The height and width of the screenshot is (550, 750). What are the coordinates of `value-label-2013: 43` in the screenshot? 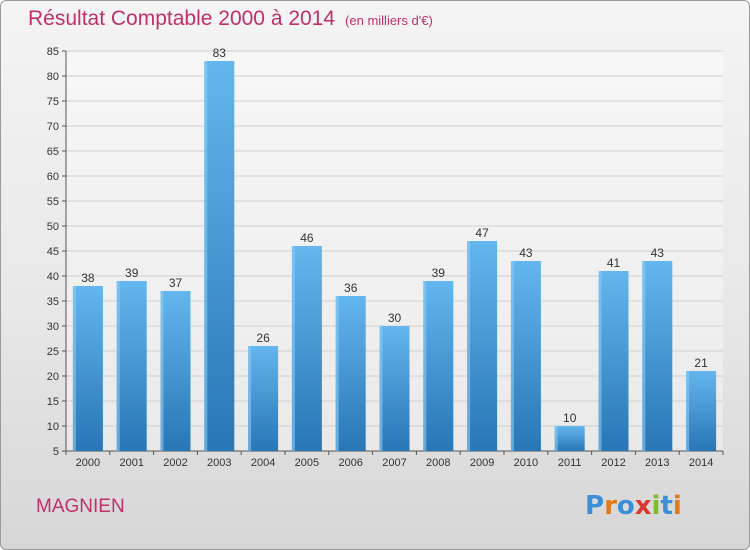 It's located at (658, 253).